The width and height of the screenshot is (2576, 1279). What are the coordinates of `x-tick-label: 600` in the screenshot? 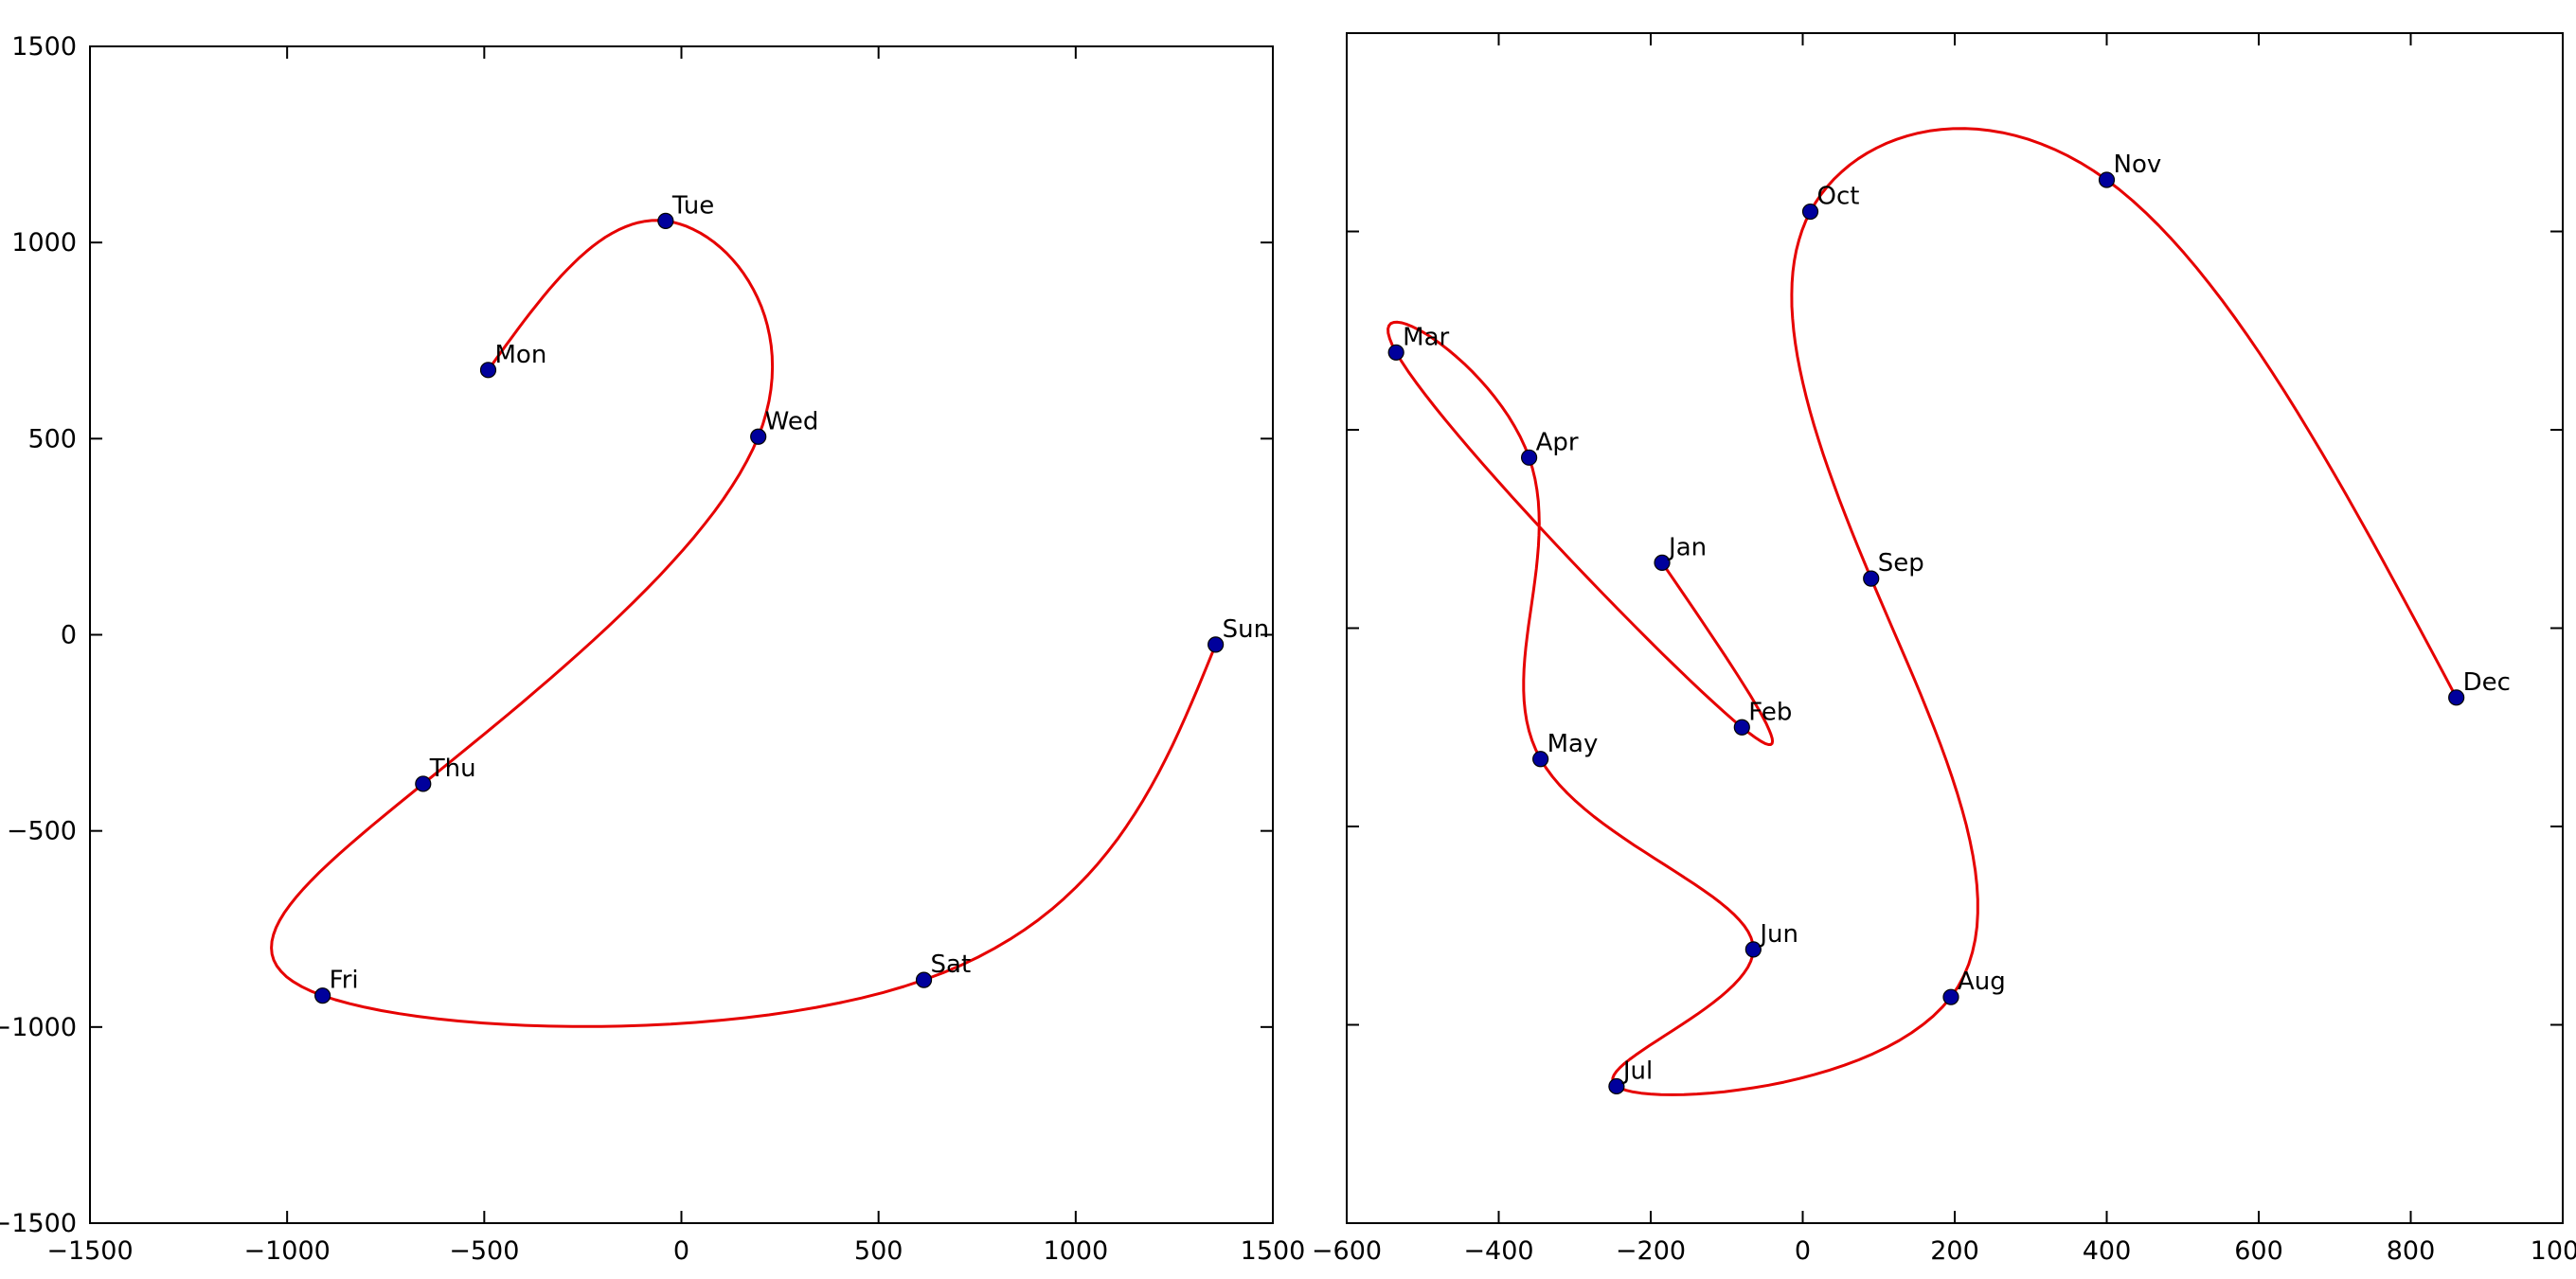 It's located at (2258, 1251).